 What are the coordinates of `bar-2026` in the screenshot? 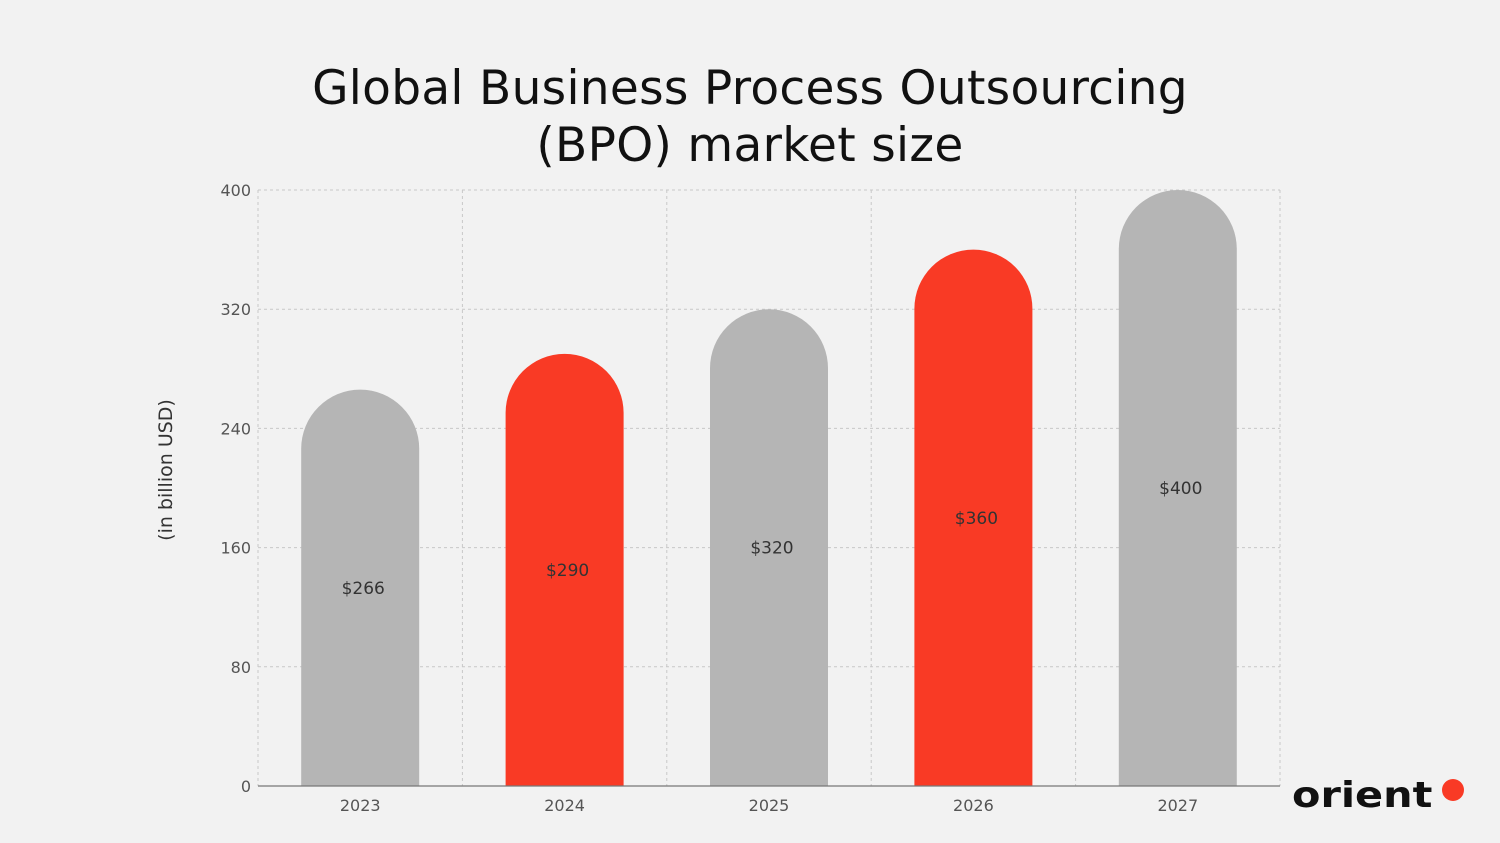 It's located at (973, 517).